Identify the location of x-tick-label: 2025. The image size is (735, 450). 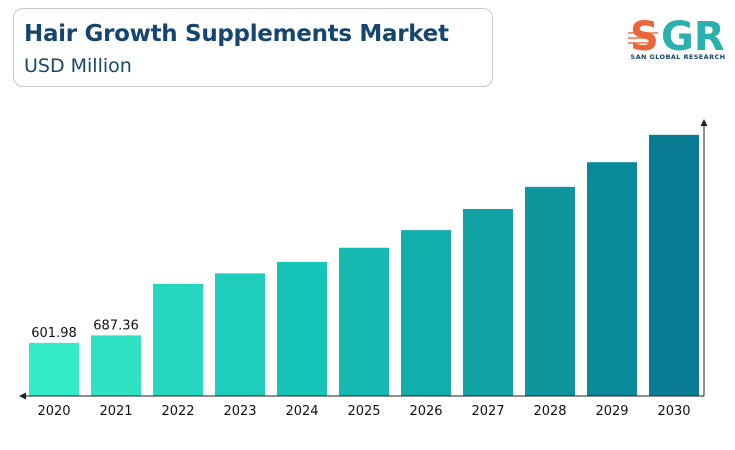
(363, 411).